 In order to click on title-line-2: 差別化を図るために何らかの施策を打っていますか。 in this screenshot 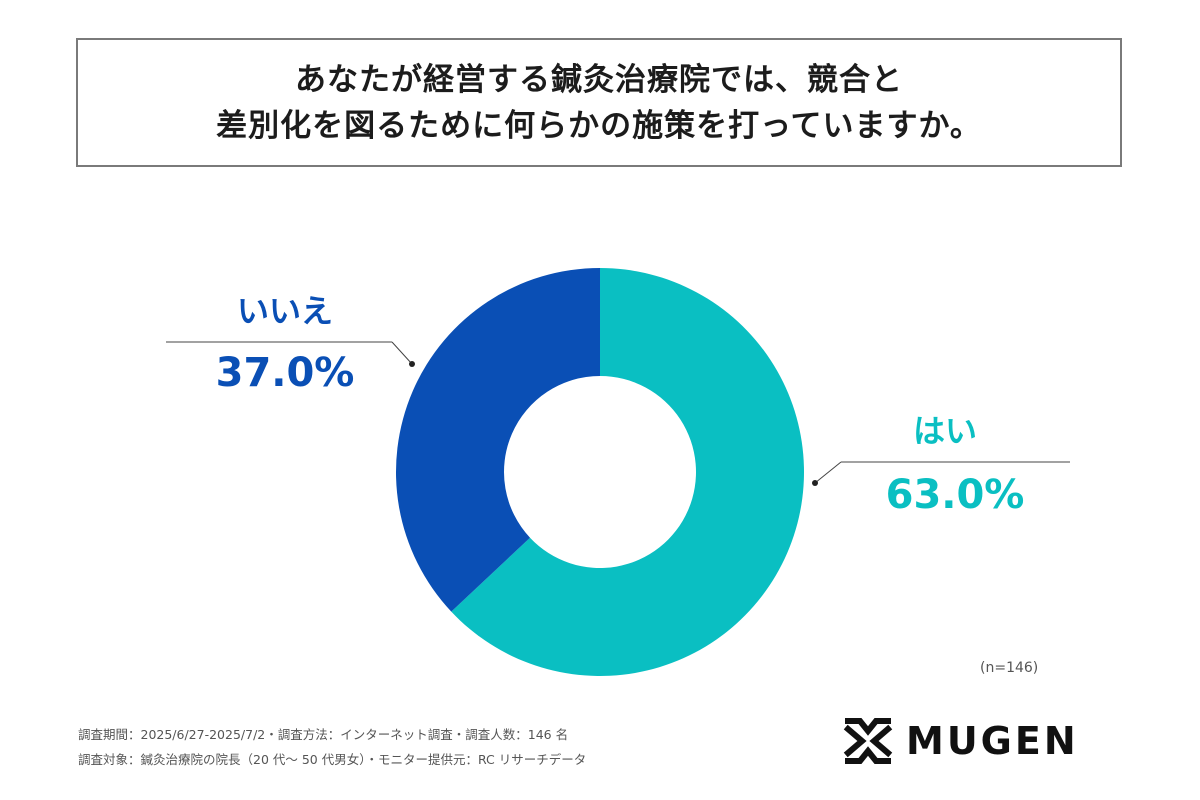, I will do `click(599, 125)`.